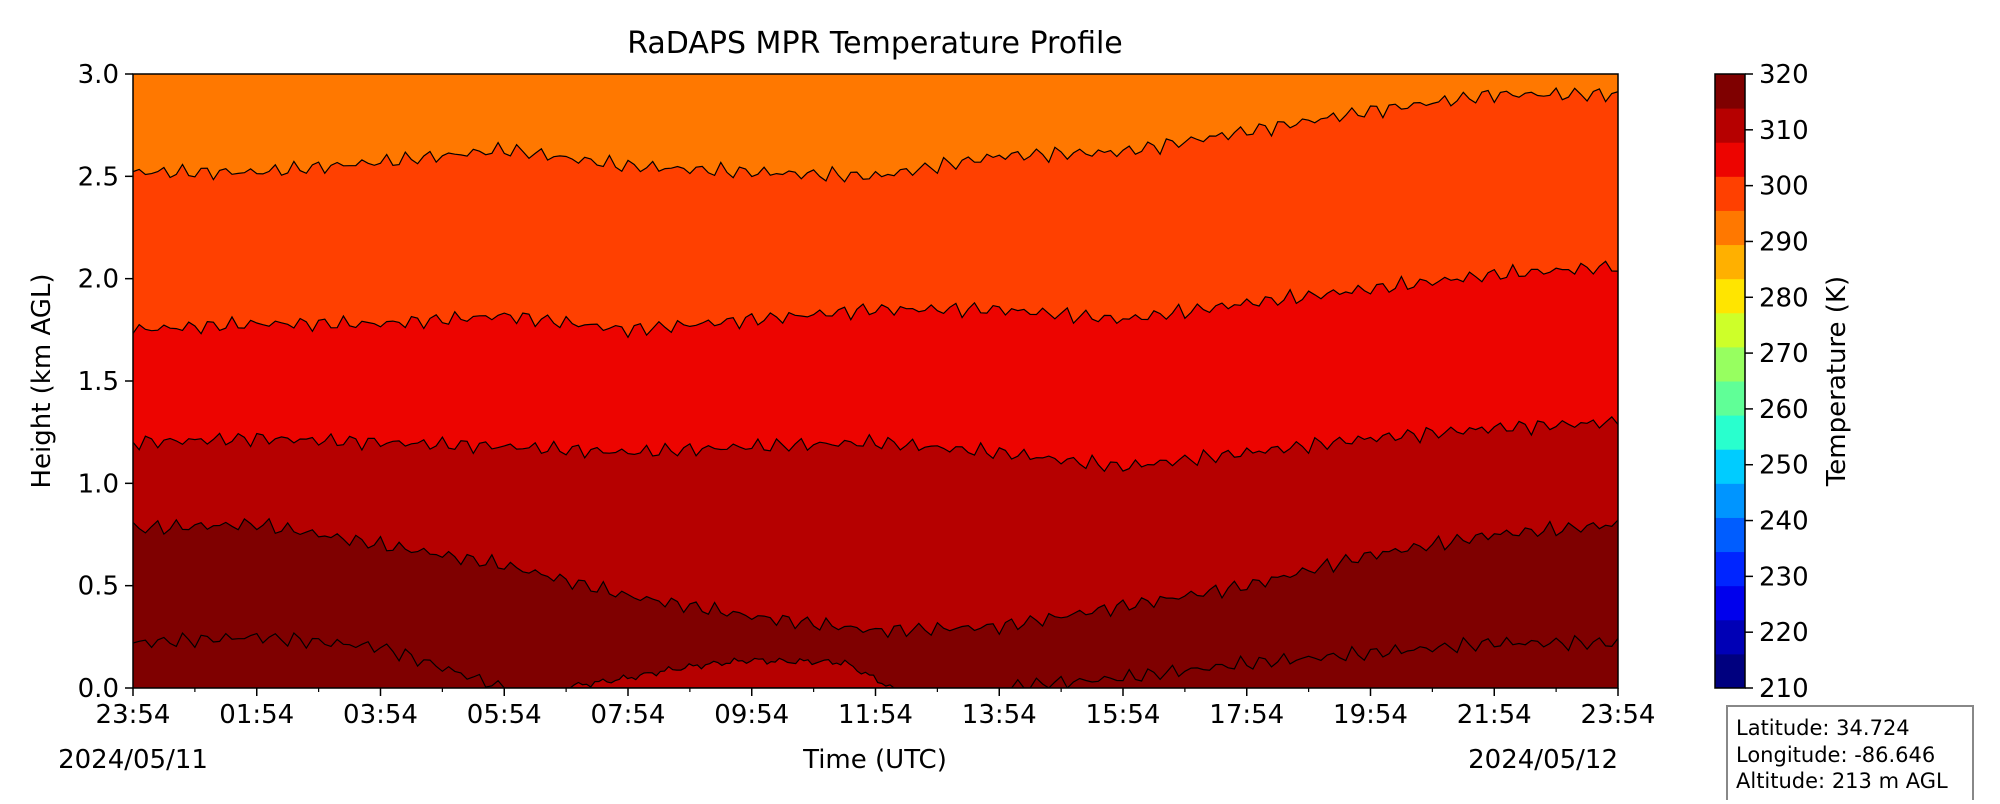  Describe the element at coordinates (1784, 522) in the screenshot. I see `colorbar-tick-label: 240` at that location.